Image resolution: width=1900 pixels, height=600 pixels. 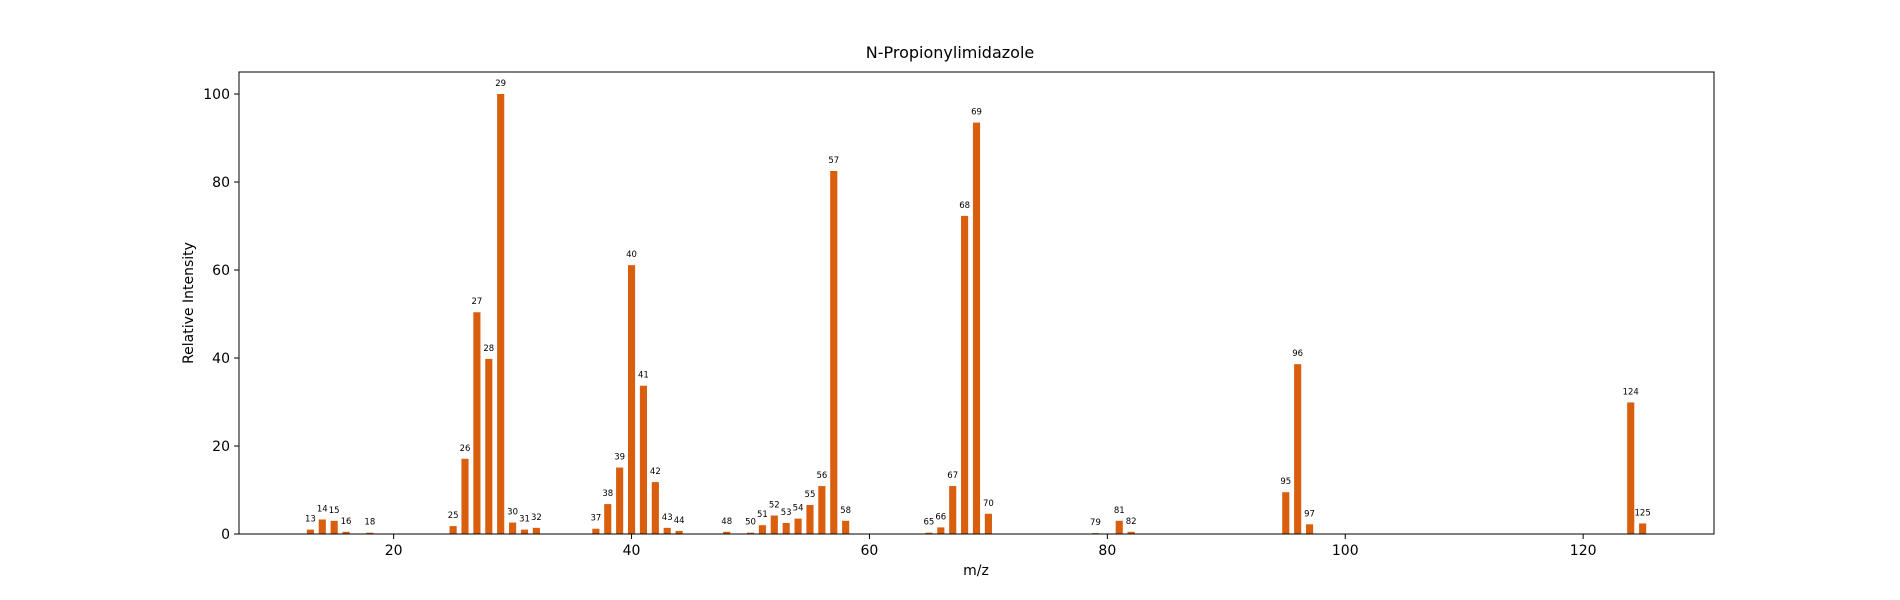 I want to click on bar-label-43: 43, so click(x=667, y=518).